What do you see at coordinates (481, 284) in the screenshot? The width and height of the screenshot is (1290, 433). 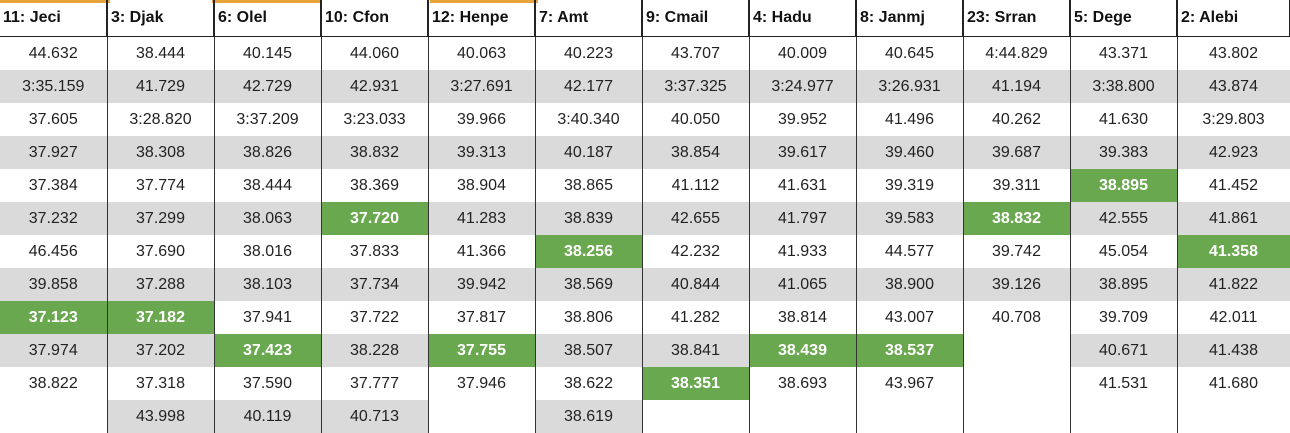 I see `lap-time-cell: 39.942` at bounding box center [481, 284].